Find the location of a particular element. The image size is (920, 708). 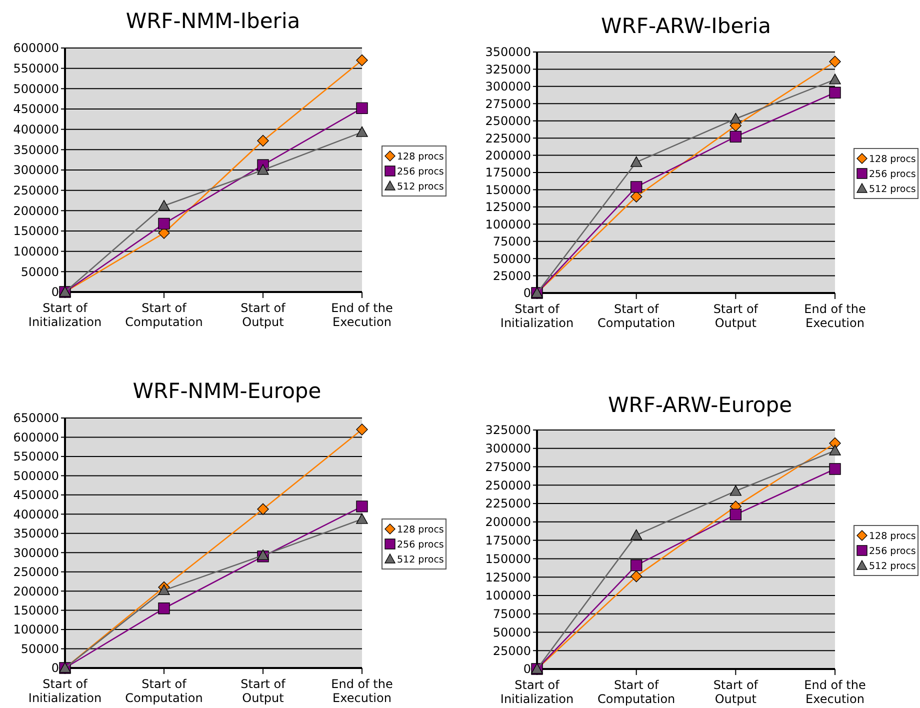

y-tick-label: 275000 is located at coordinates (508, 467).